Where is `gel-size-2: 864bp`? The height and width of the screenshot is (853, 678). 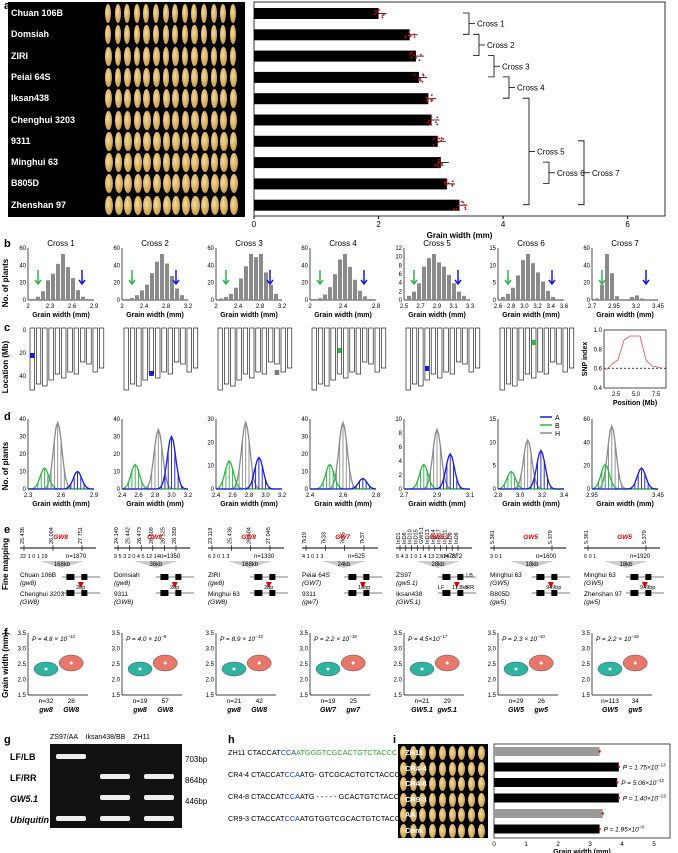 gel-size-2: 864bp is located at coordinates (196, 780).